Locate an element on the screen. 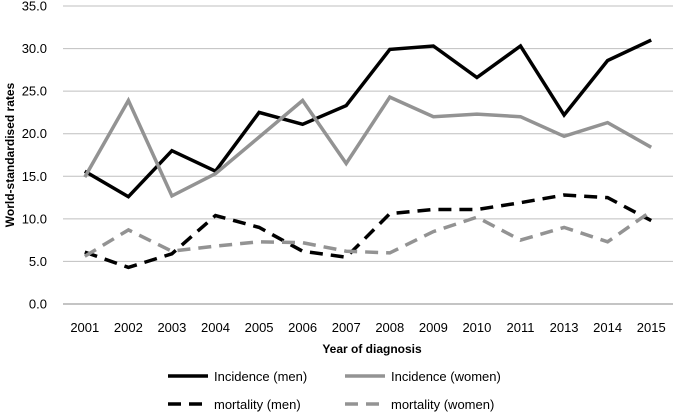 The height and width of the screenshot is (413, 685). y-axis-tick-labels: 0.0 5.0 10.0 15.0 20.0 25.0 30.0 35.0 is located at coordinates (34, 156).